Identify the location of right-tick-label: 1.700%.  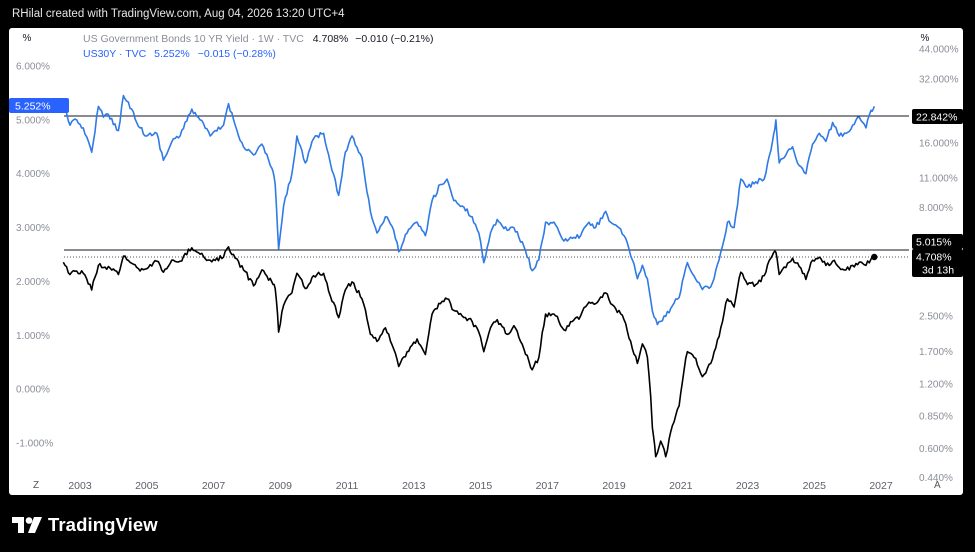
(936, 352).